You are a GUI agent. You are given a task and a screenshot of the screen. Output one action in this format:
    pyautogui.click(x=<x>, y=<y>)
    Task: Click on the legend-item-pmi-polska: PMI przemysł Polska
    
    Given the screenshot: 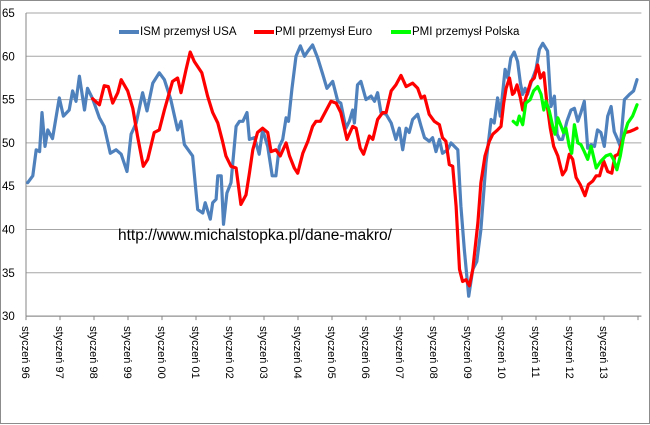 What is the action you would take?
    pyautogui.click(x=455, y=32)
    